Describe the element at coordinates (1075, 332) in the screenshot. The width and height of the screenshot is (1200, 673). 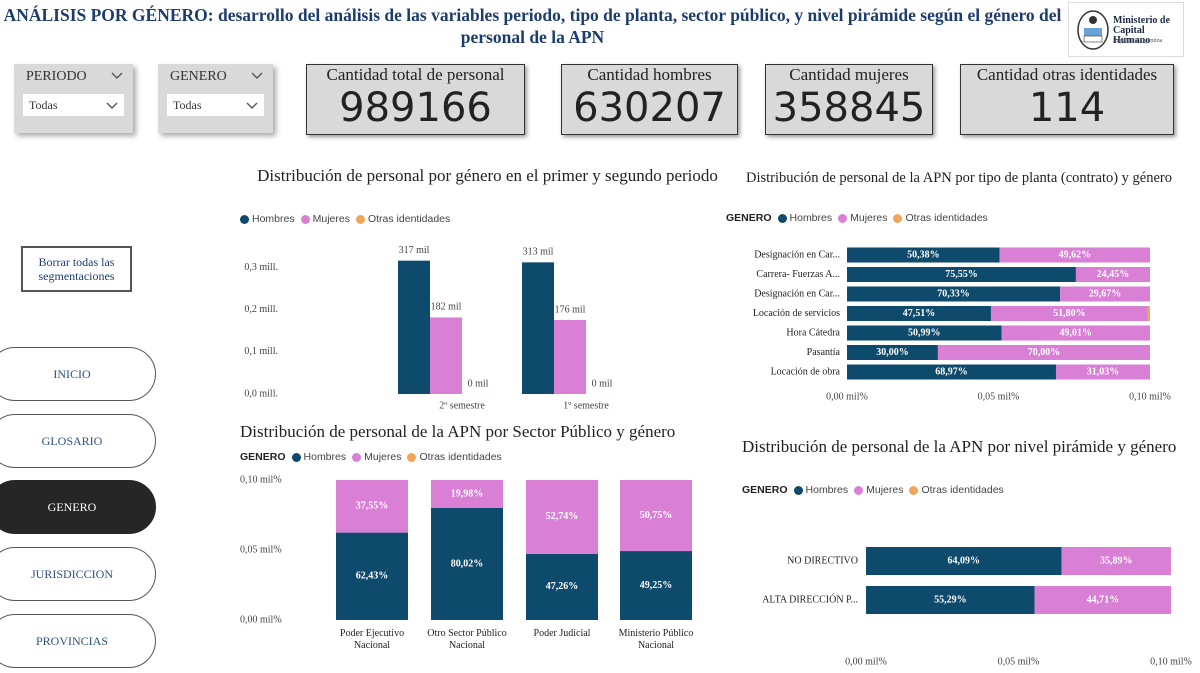
I see `data-label: 49,01%` at that location.